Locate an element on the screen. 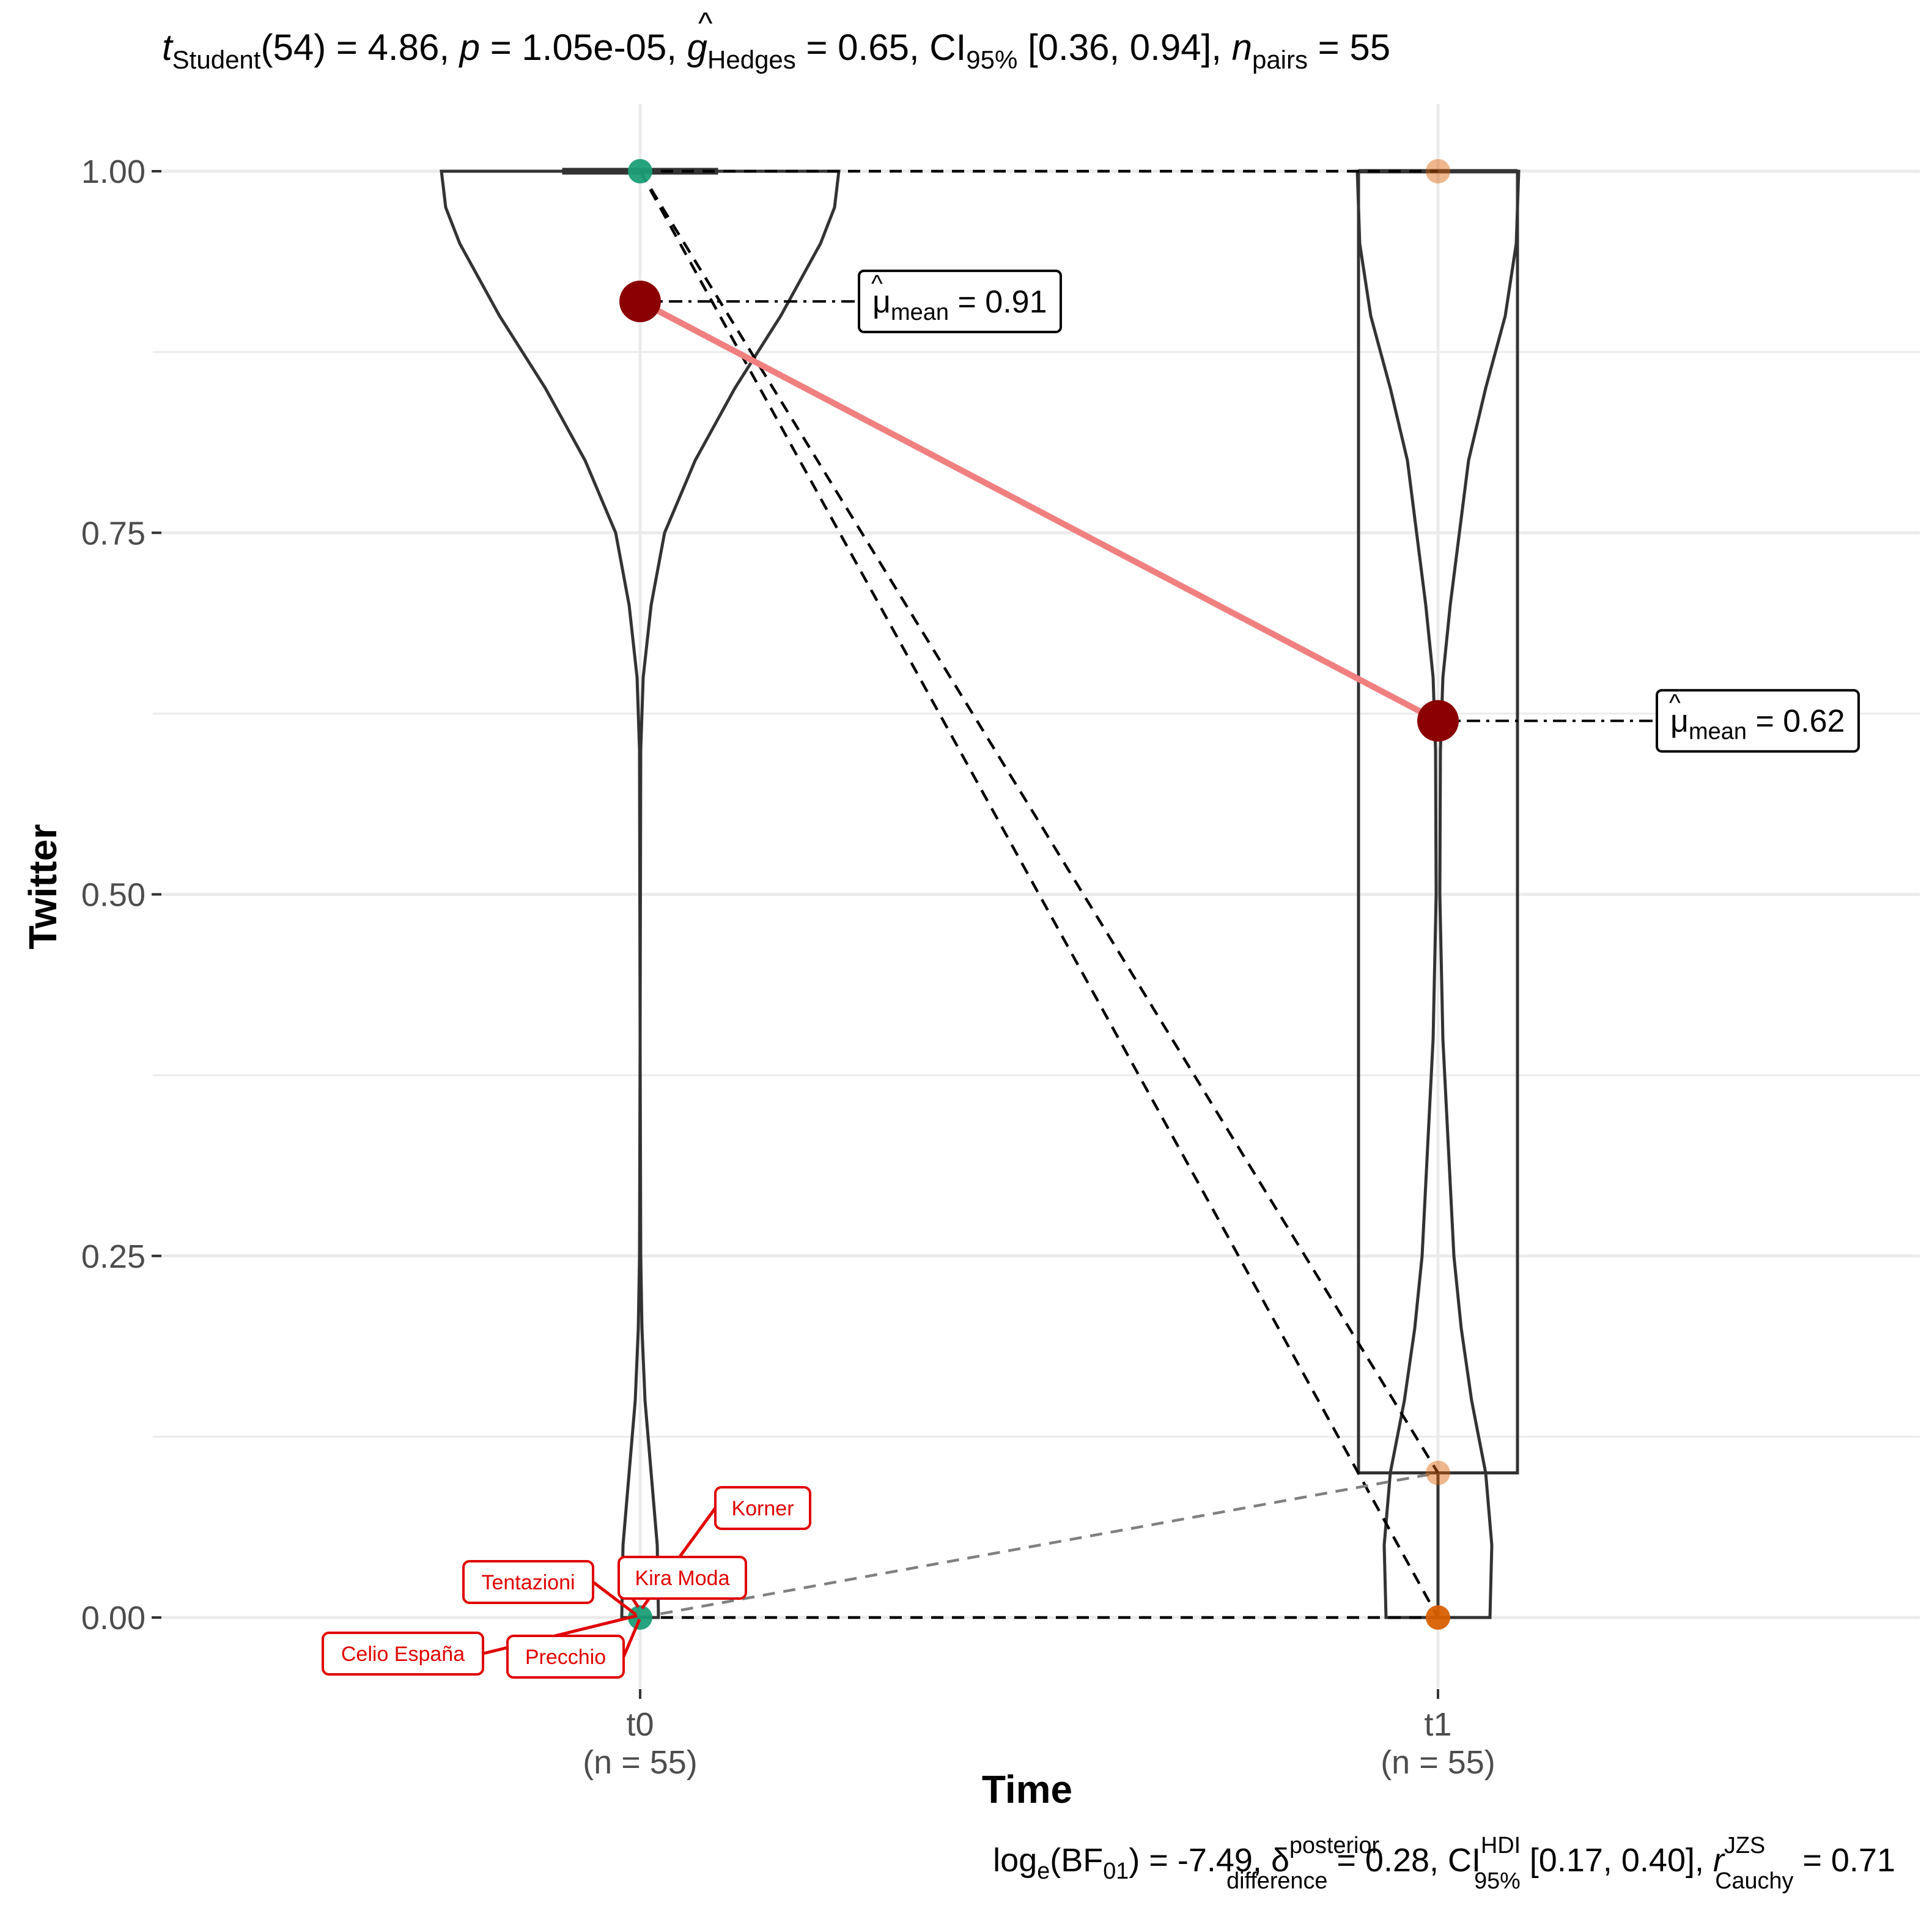 The image size is (1932, 1919). mean-connect-line is located at coordinates (1039, 511).